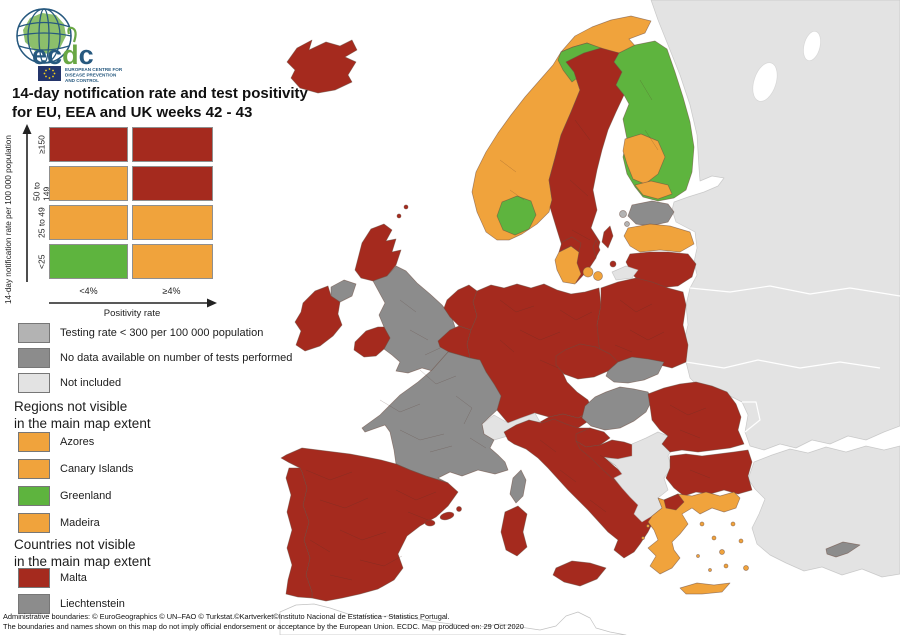 This screenshot has height=635, width=900. I want to click on greenland-label: Greenland, so click(86, 496).